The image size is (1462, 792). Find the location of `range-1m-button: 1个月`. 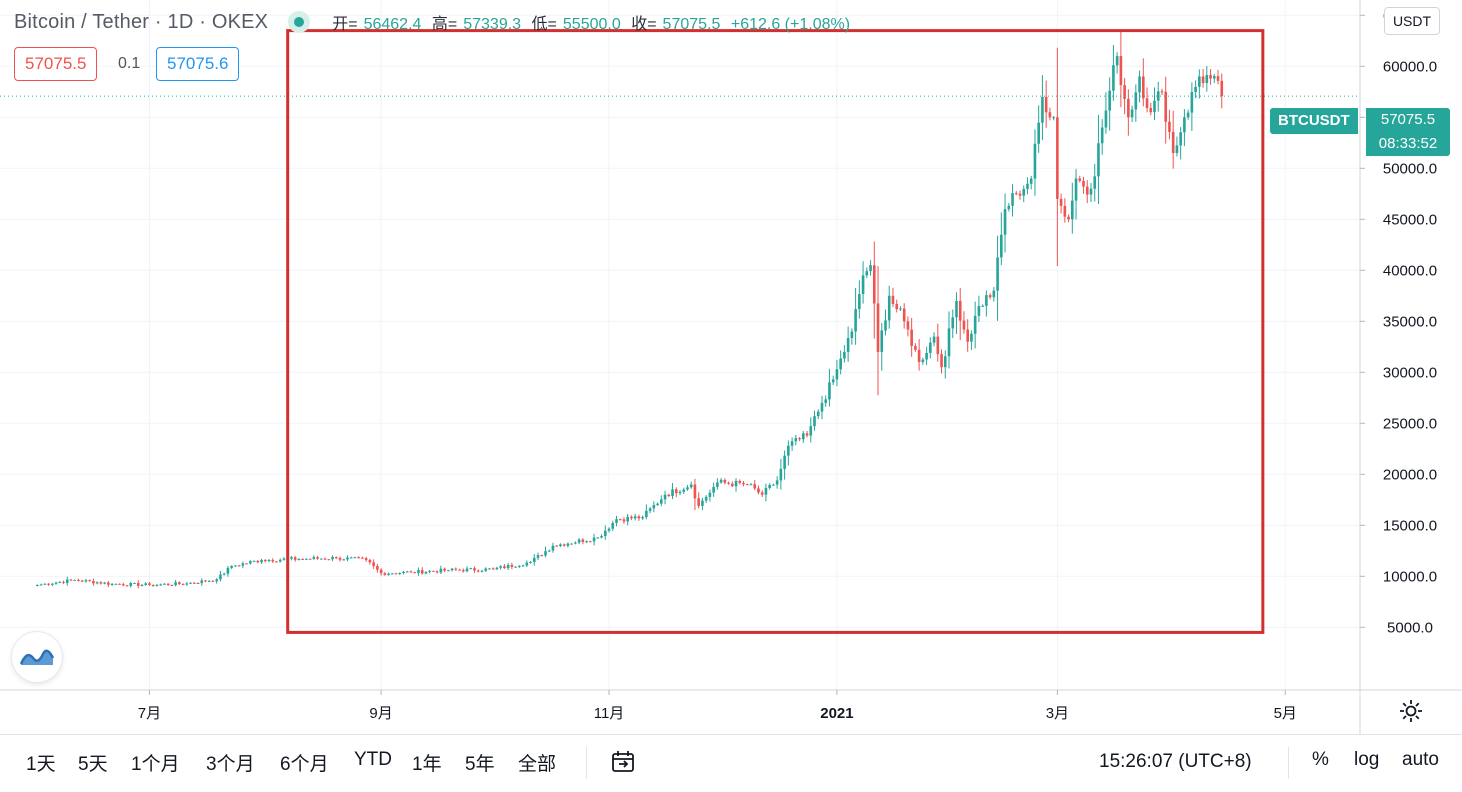

range-1m-button: 1个月 is located at coordinates (155, 764).